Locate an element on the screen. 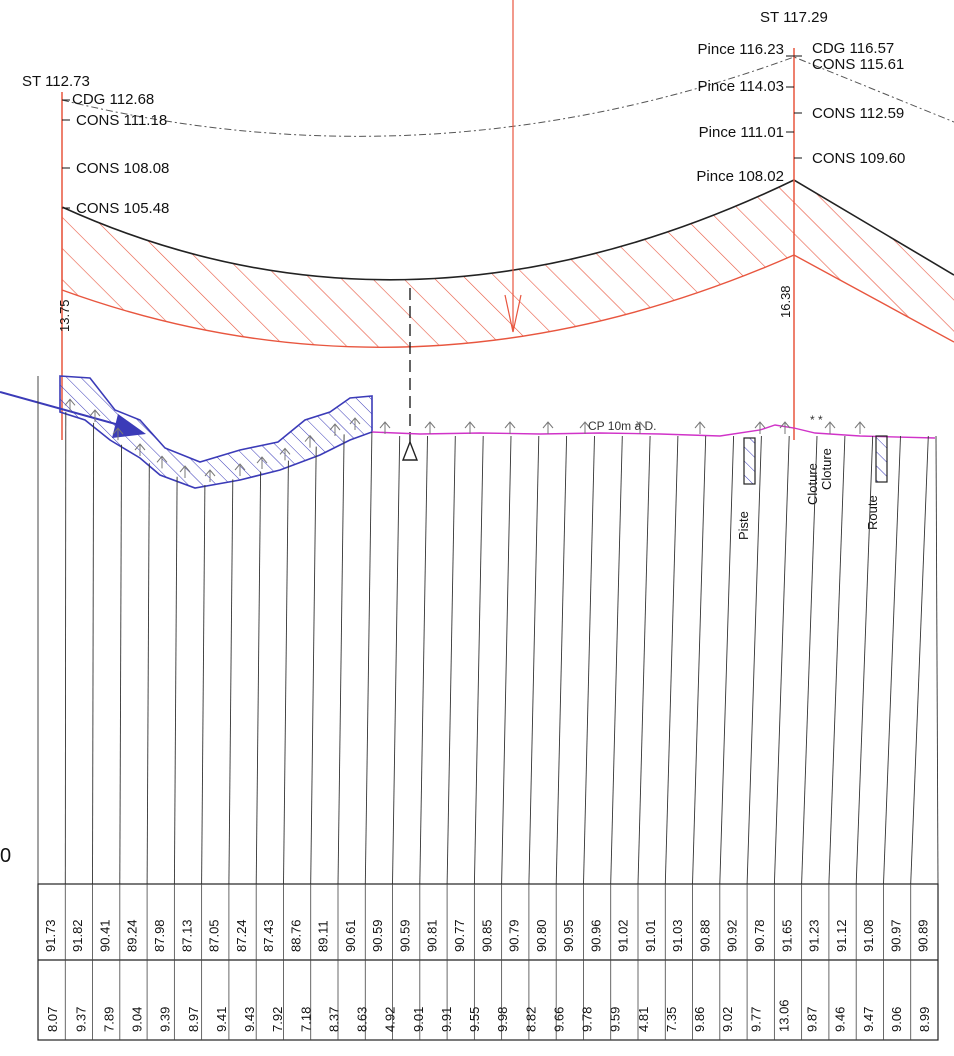  altitude-cell: 90.78 is located at coordinates (759, 935).